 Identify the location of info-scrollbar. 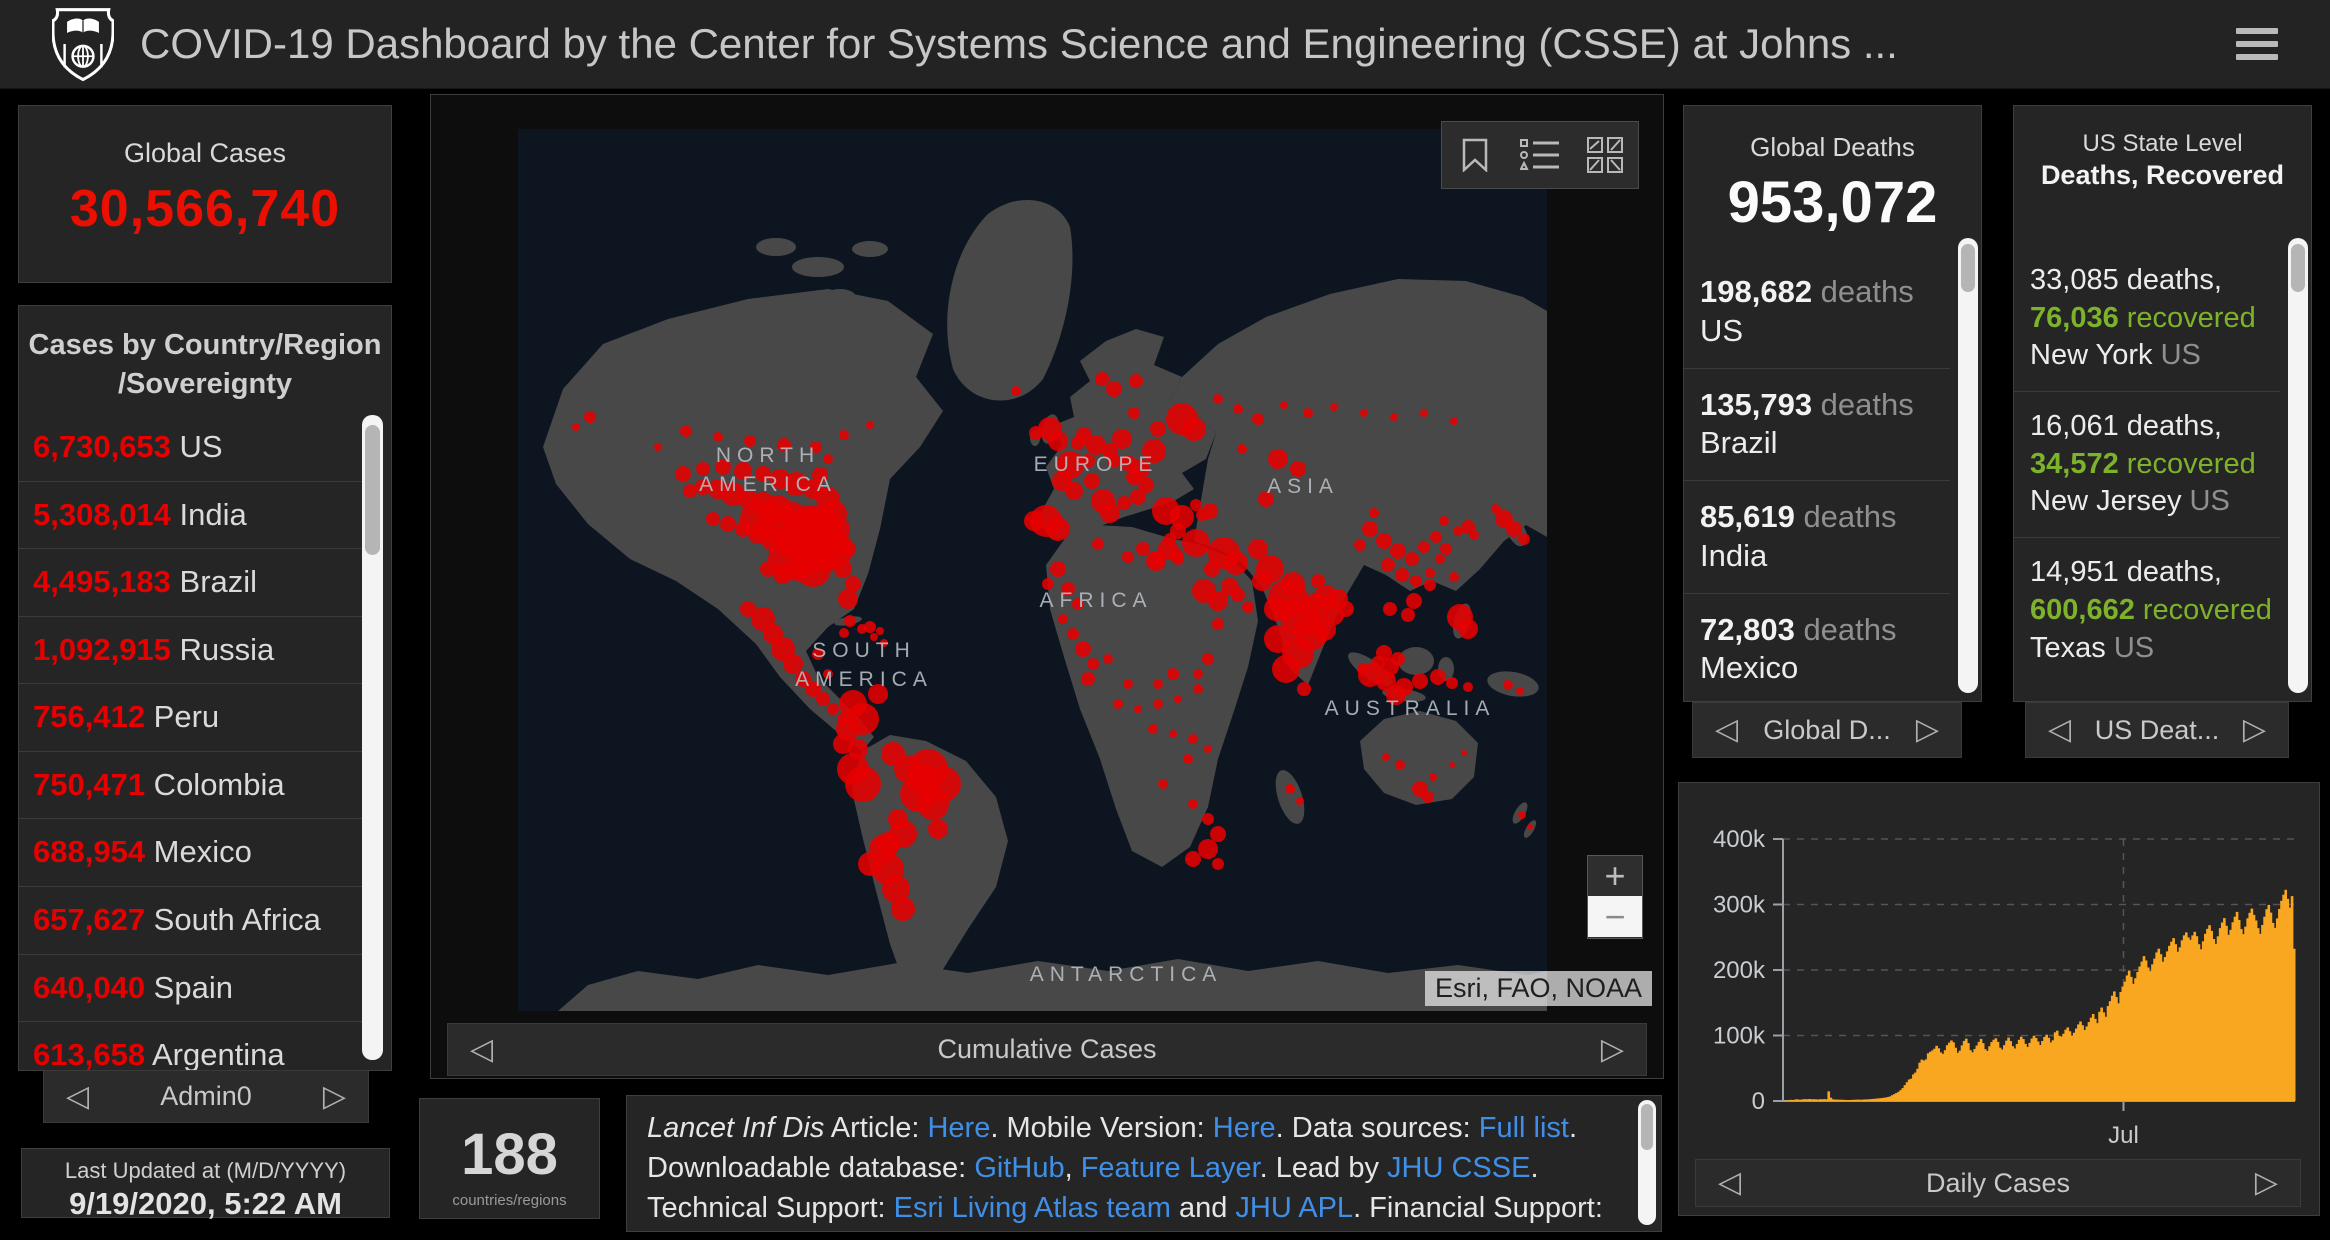
(1647, 1162).